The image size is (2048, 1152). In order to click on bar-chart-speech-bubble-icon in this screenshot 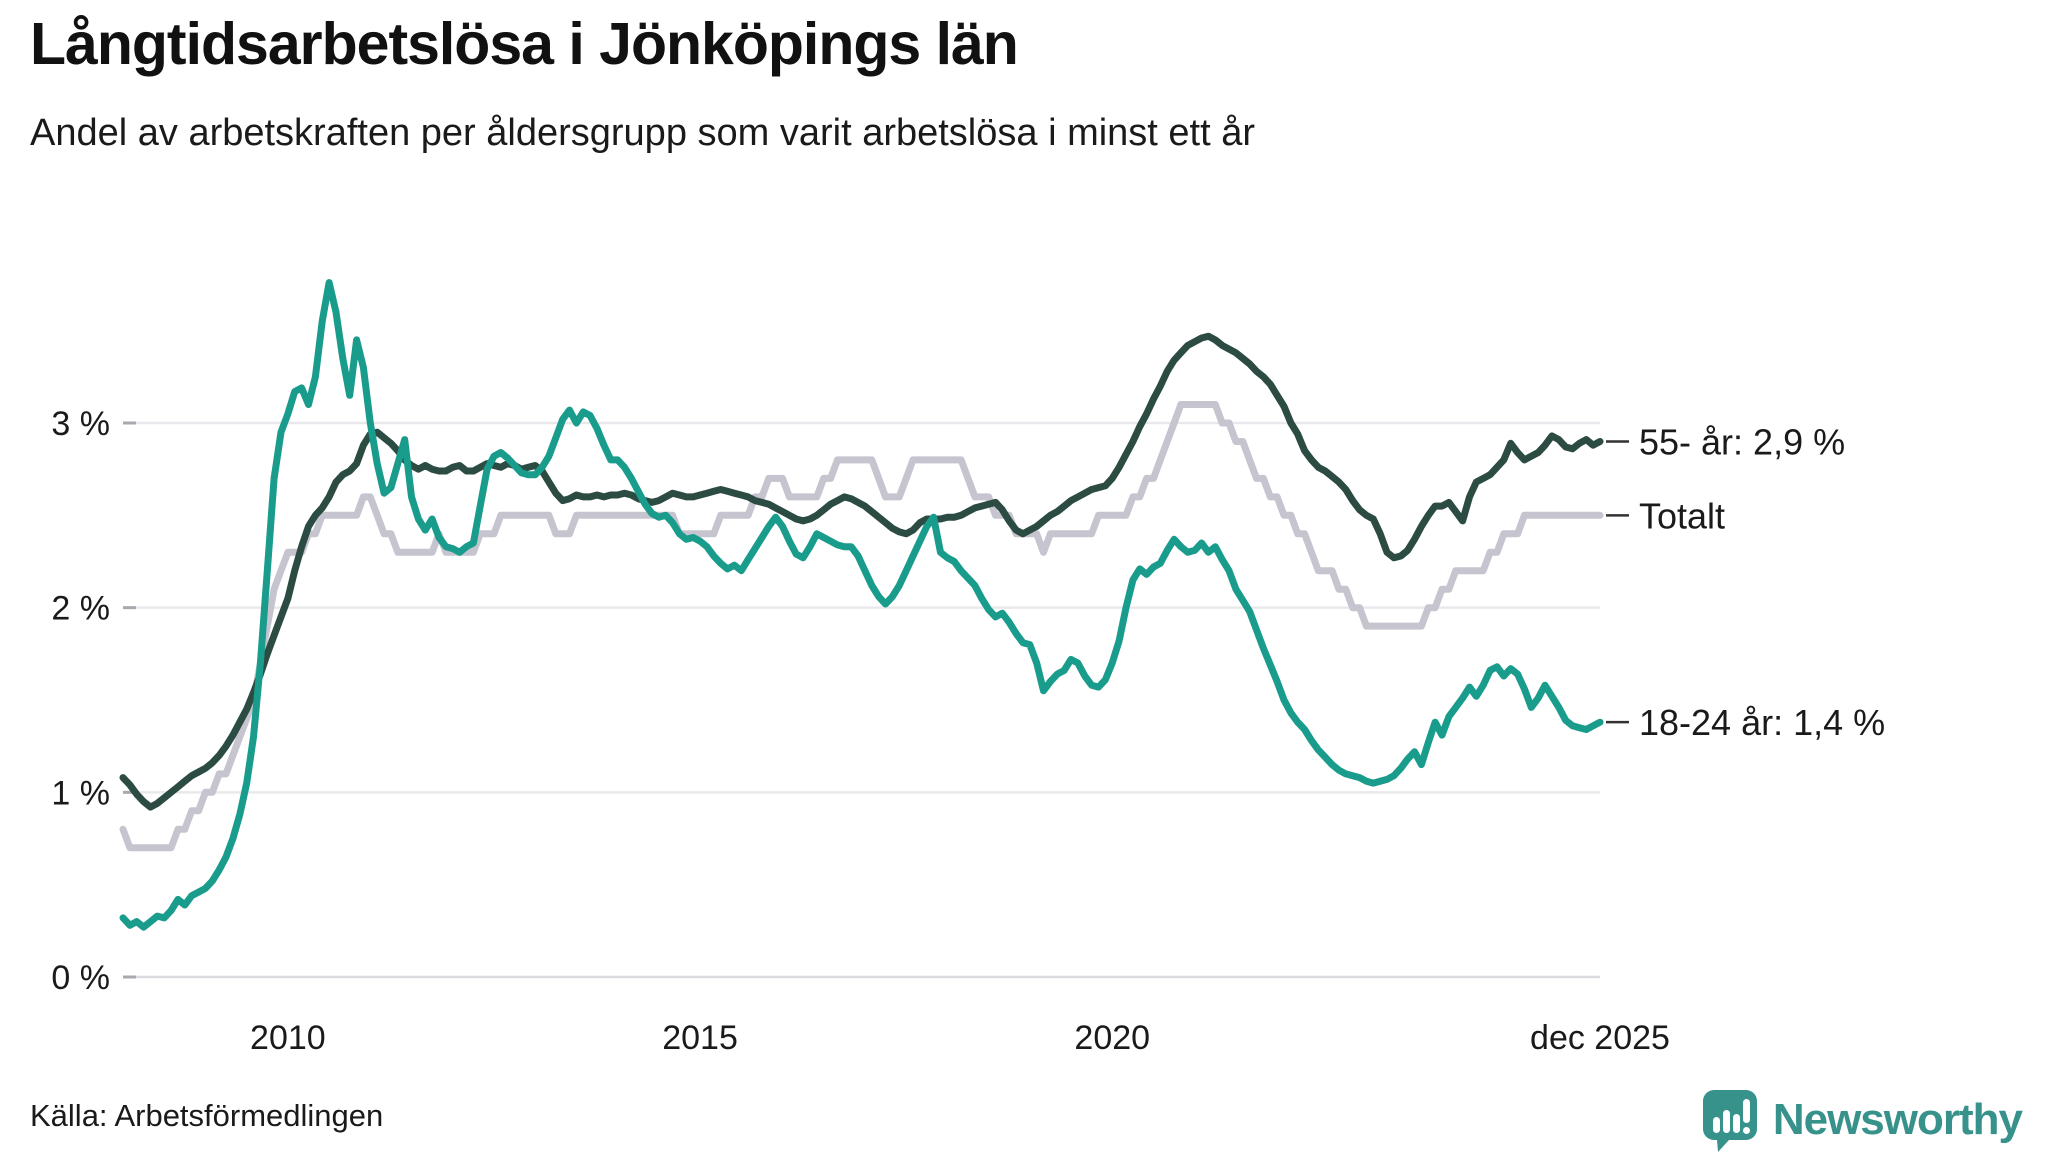, I will do `click(1729, 1121)`.